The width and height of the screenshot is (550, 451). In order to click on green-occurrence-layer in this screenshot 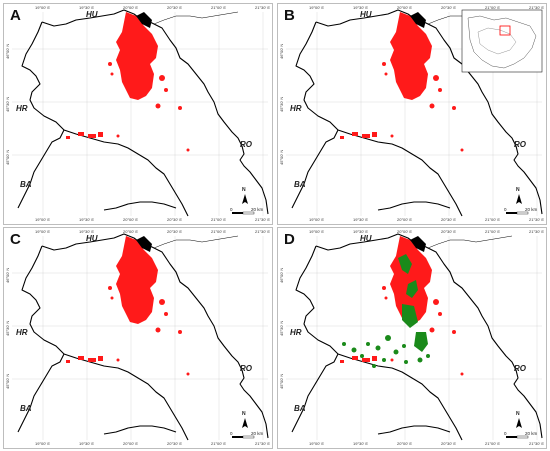, I will do `click(386, 311)`.